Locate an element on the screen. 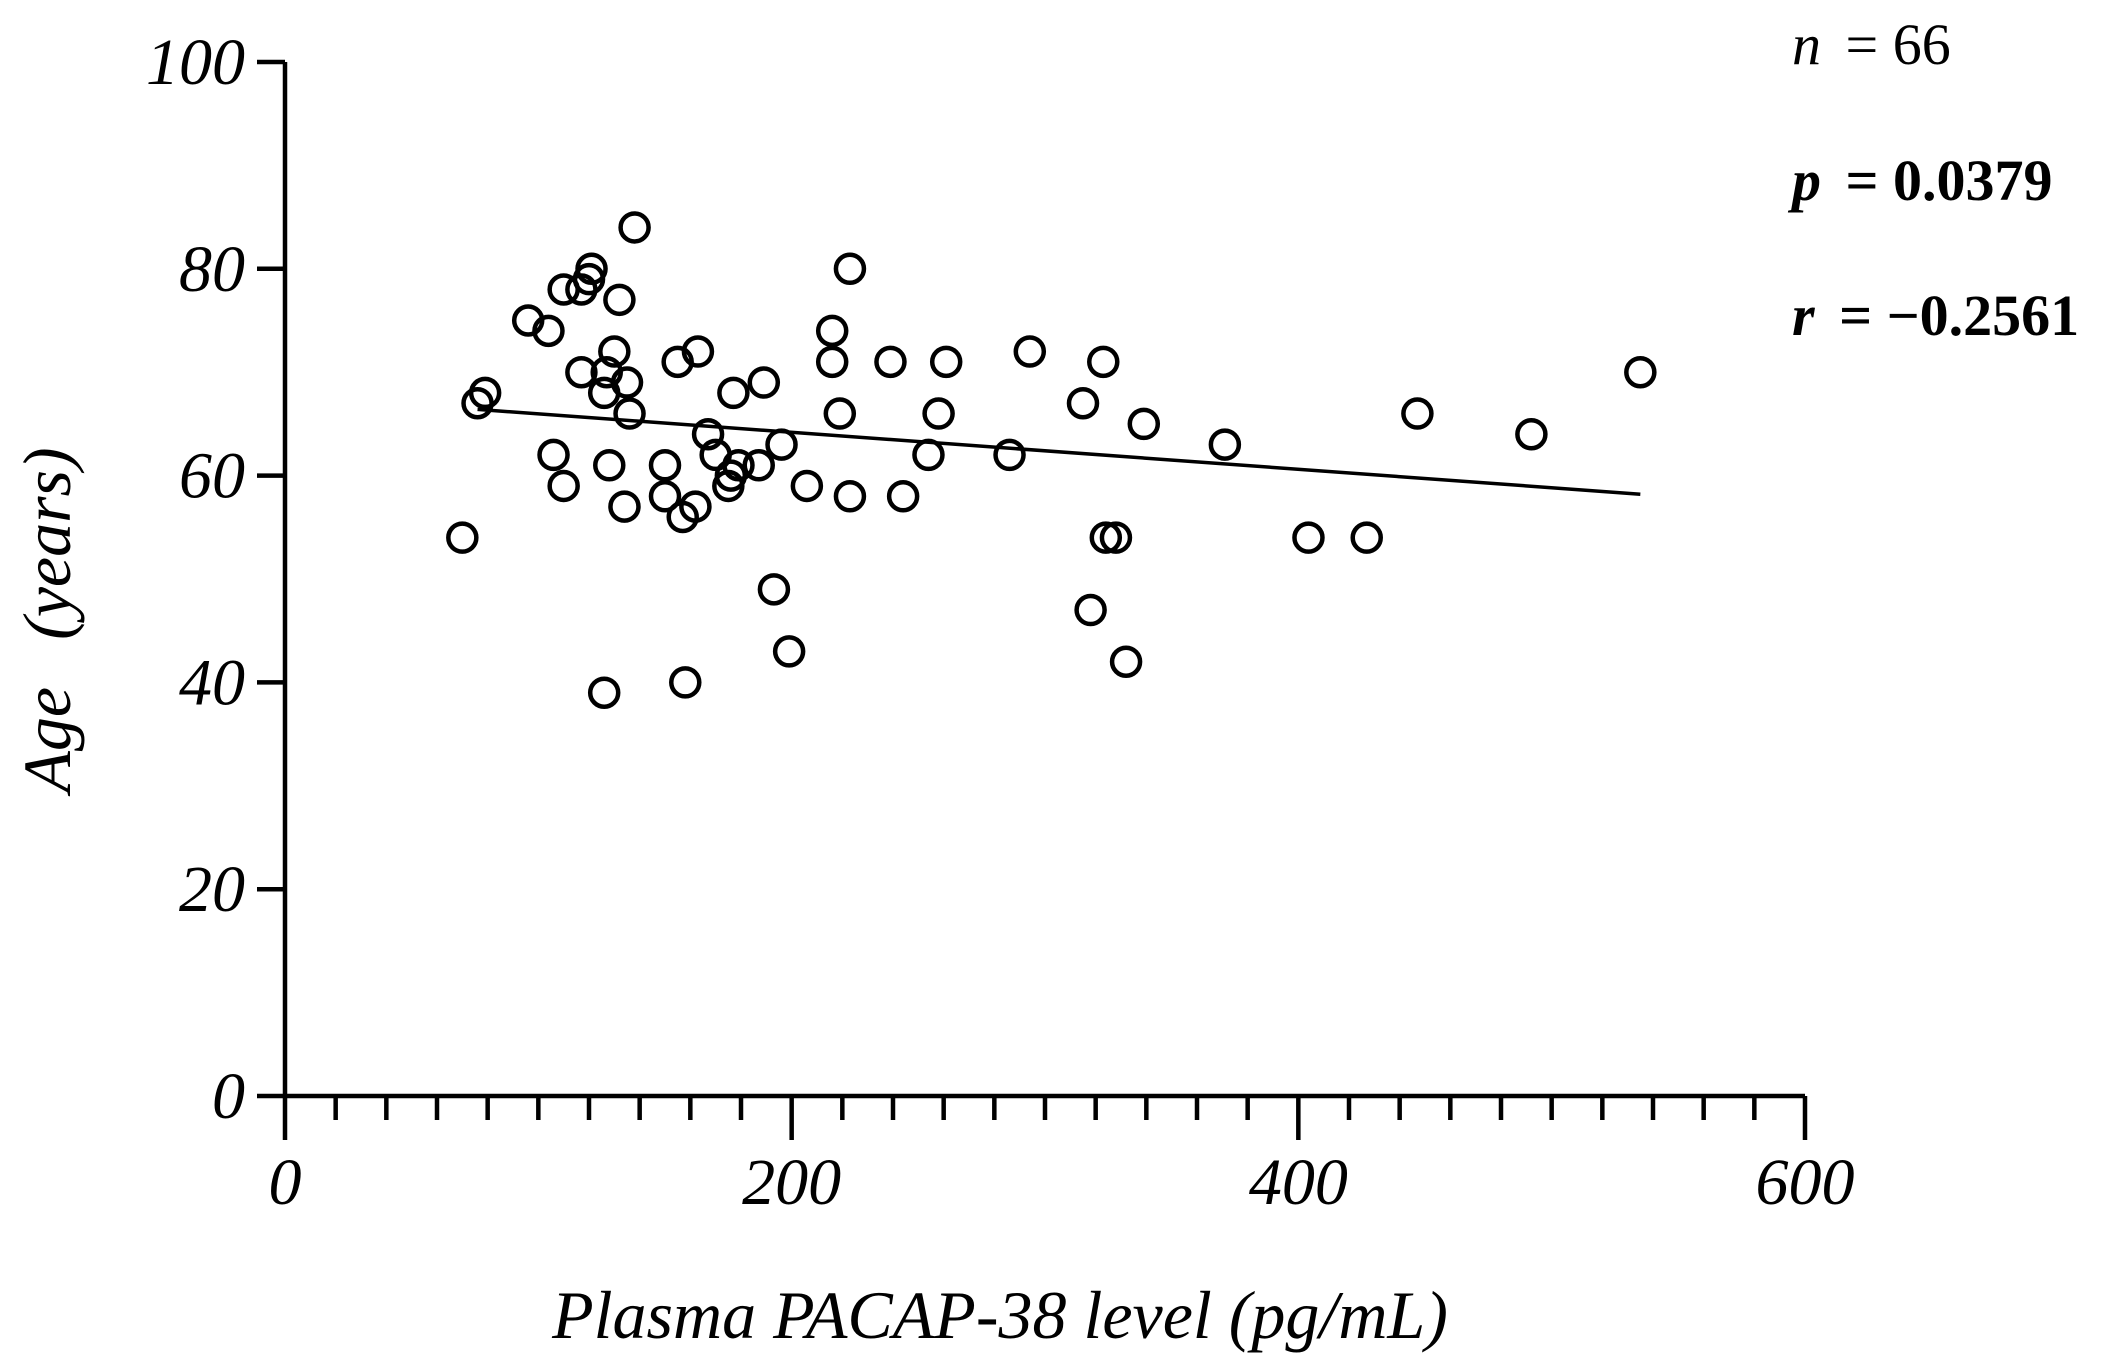  x-tick-label: 200 is located at coordinates (791, 1182).